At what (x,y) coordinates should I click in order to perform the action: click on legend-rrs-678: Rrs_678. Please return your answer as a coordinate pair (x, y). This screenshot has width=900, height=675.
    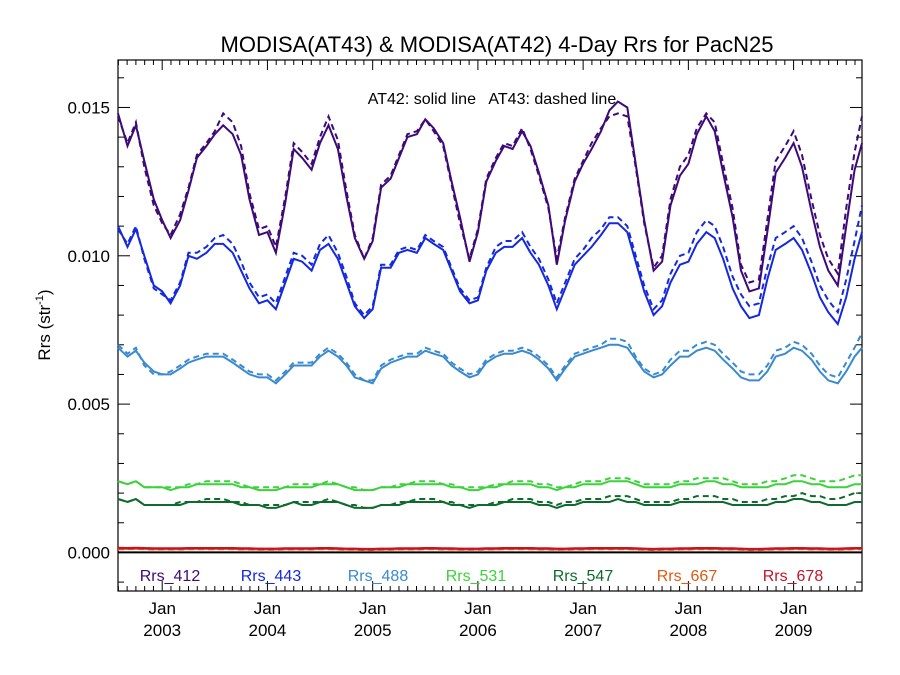
    Looking at the image, I should click on (793, 576).